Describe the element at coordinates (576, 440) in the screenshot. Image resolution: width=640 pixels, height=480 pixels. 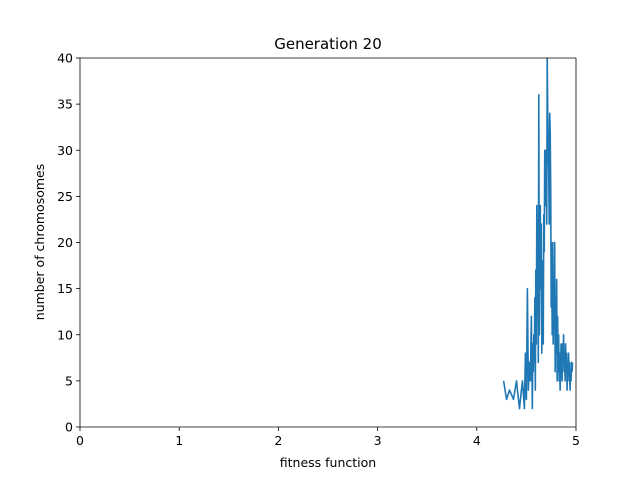
I see `x-tick-label: 5` at that location.